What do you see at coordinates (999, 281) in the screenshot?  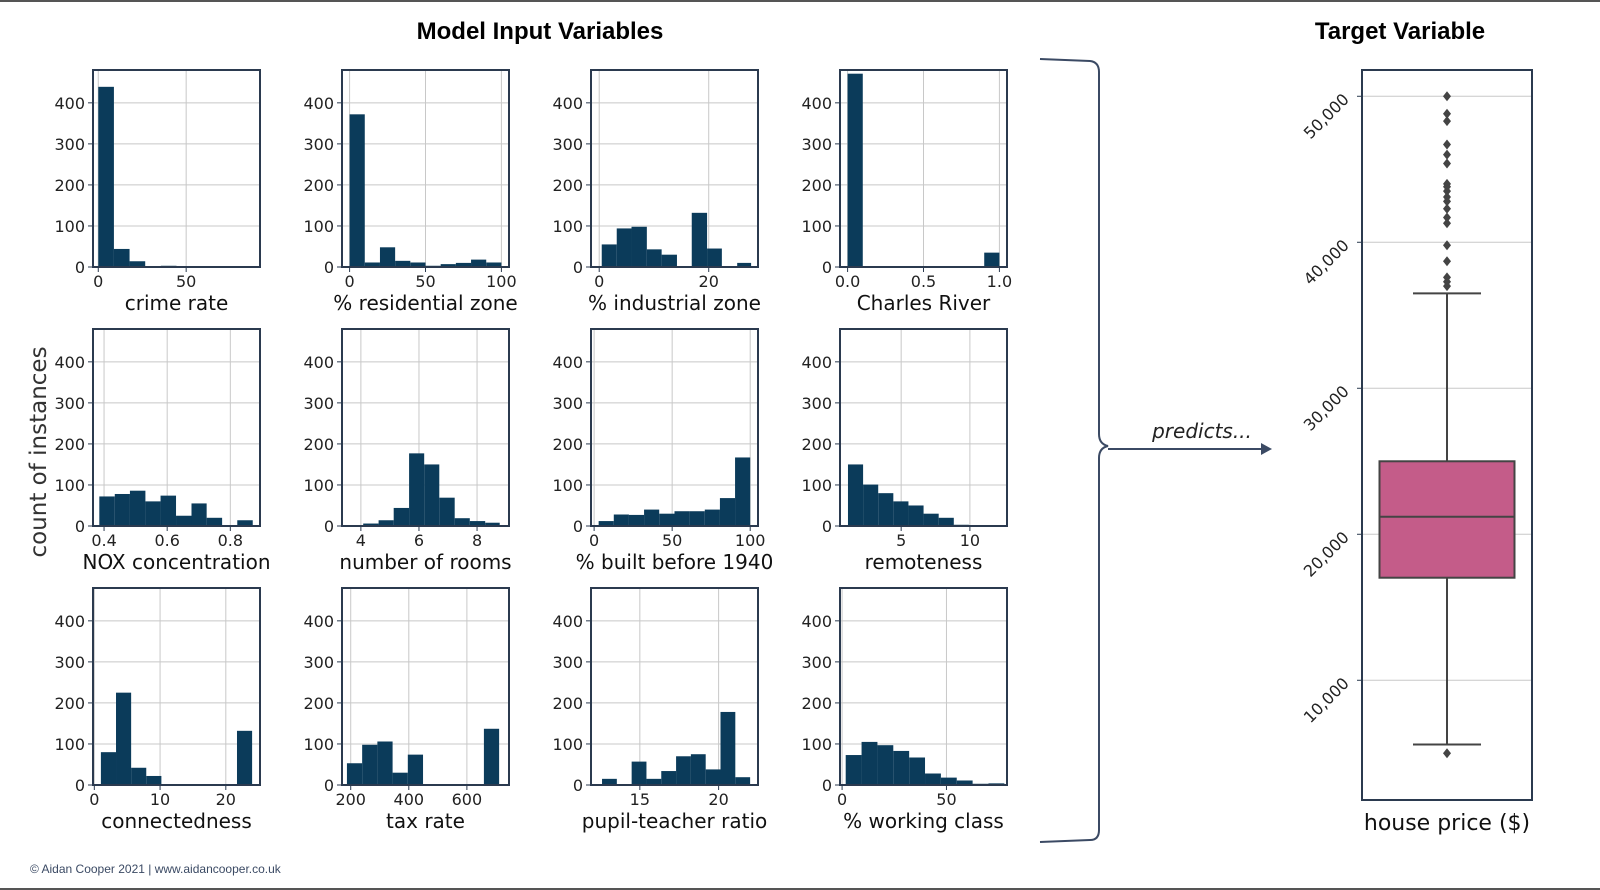 I see `x-tick-label: 1.0` at bounding box center [999, 281].